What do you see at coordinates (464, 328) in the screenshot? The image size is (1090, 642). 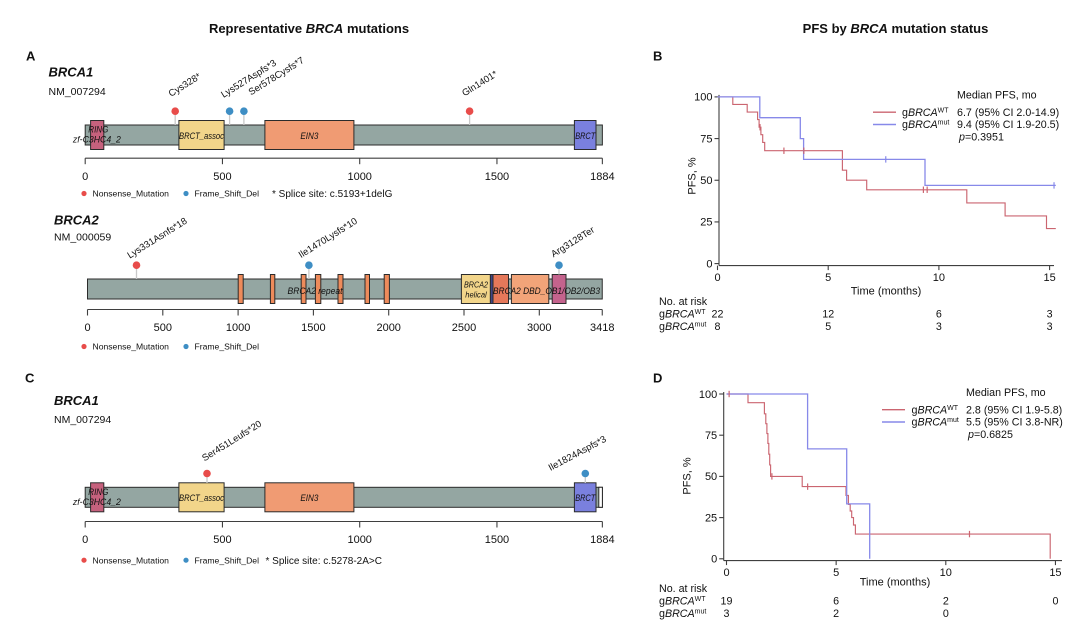 I see `svg-text: 2500` at bounding box center [464, 328].